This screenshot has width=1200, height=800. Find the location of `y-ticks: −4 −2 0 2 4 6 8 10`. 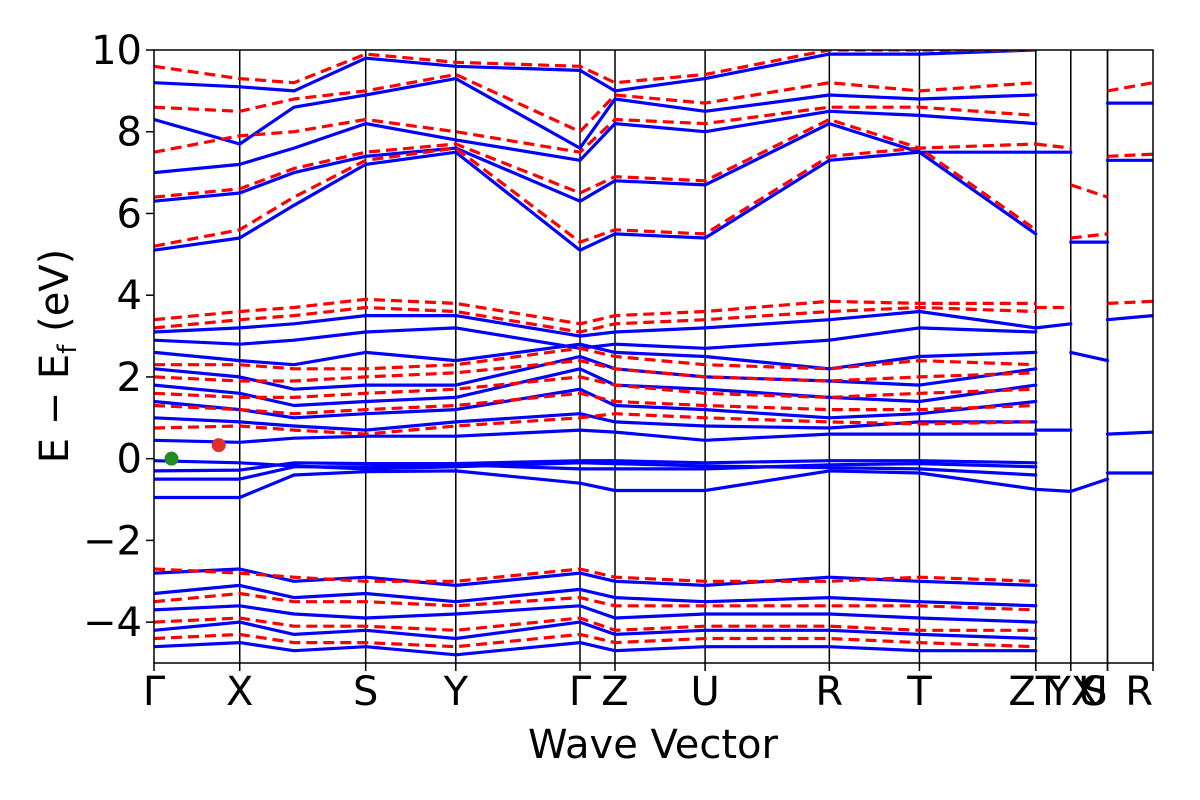

y-ticks: −4 −2 0 2 4 6 8 10 is located at coordinates (118, 337).